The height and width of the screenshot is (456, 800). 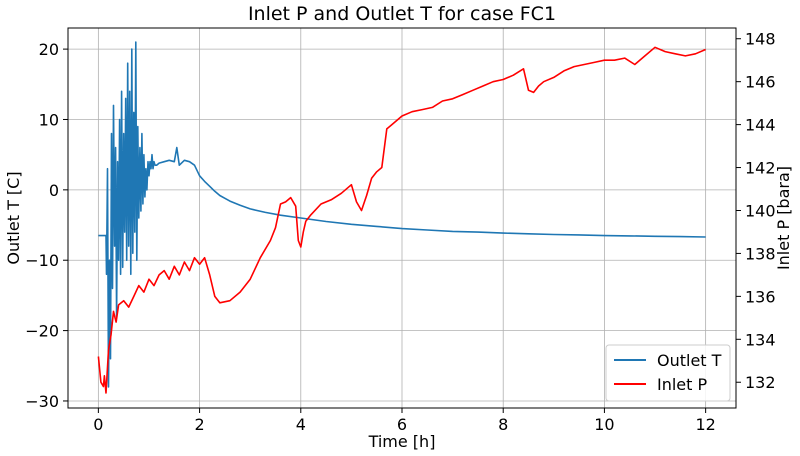 I want to click on x-tick-label: 6, so click(x=402, y=424).